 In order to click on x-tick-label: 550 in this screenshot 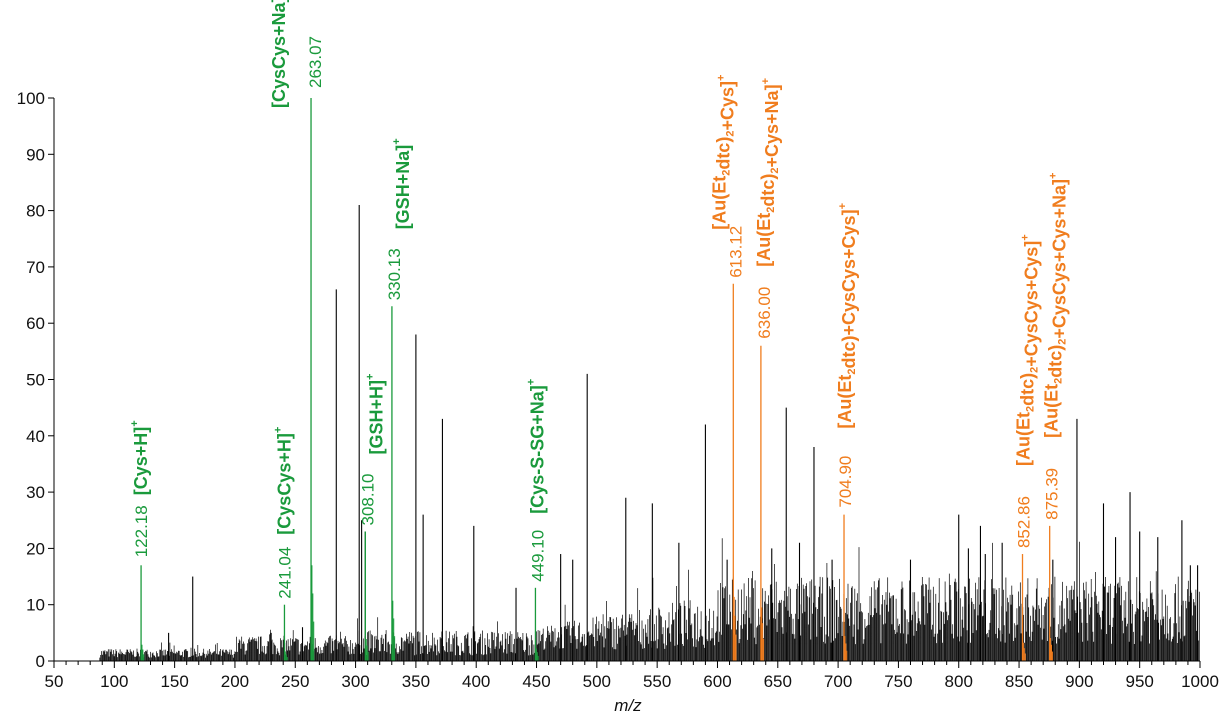, I will do `click(657, 681)`.